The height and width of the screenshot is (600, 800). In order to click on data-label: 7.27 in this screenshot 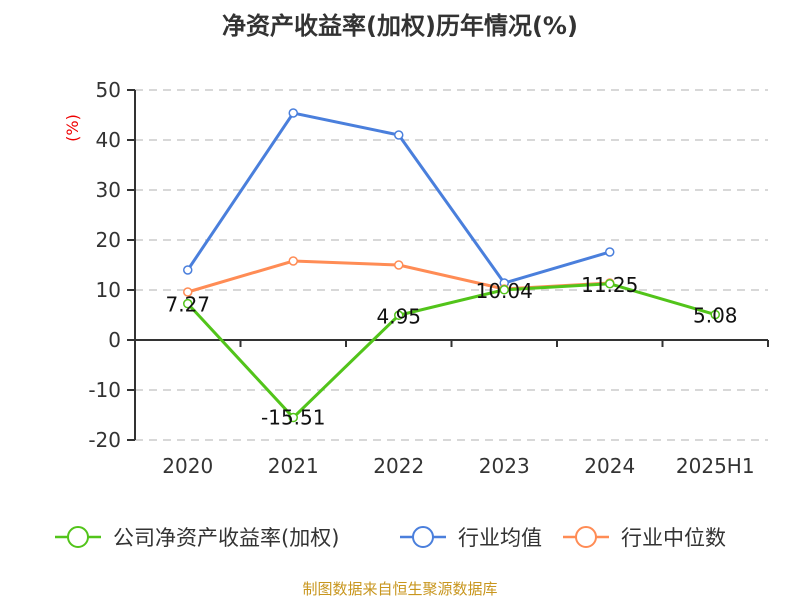, I will do `click(187, 305)`.